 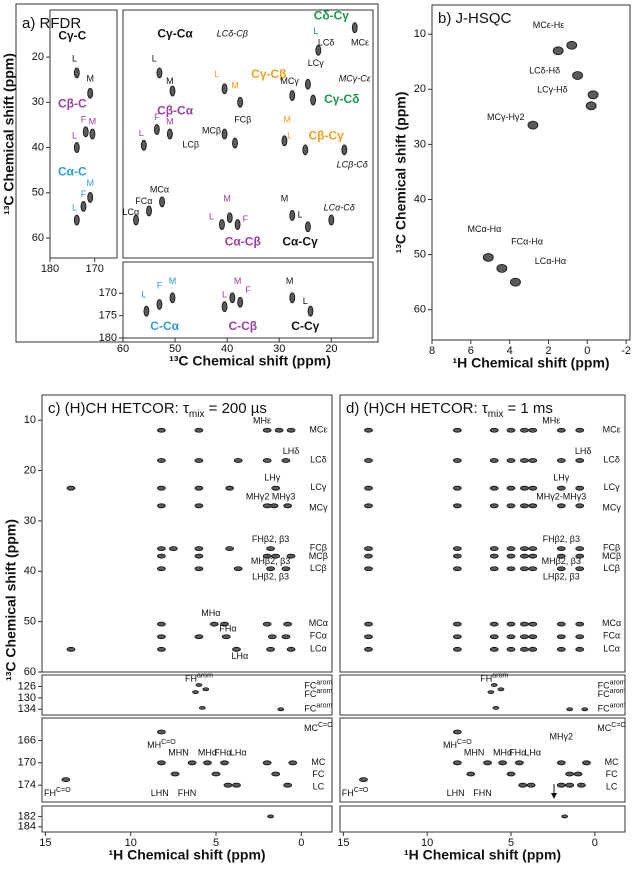 I want to click on peak-label: MC, so click(x=318, y=762).